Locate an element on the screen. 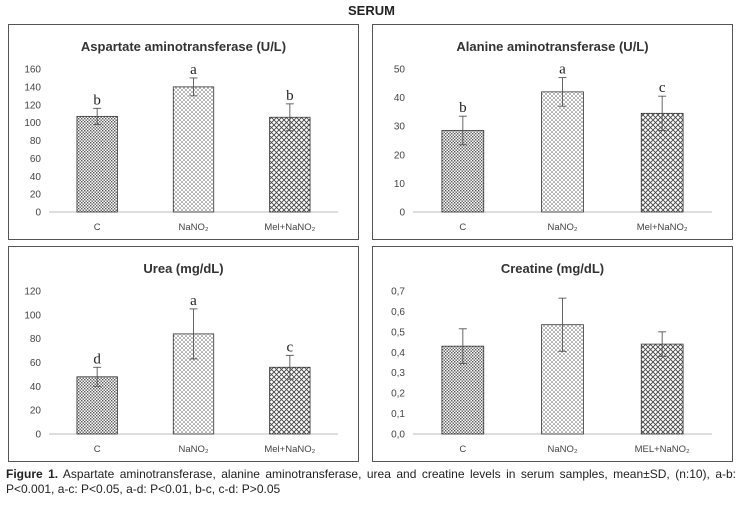  chart-title: Aspartate aminotransferase (U/L) is located at coordinates (183, 46).